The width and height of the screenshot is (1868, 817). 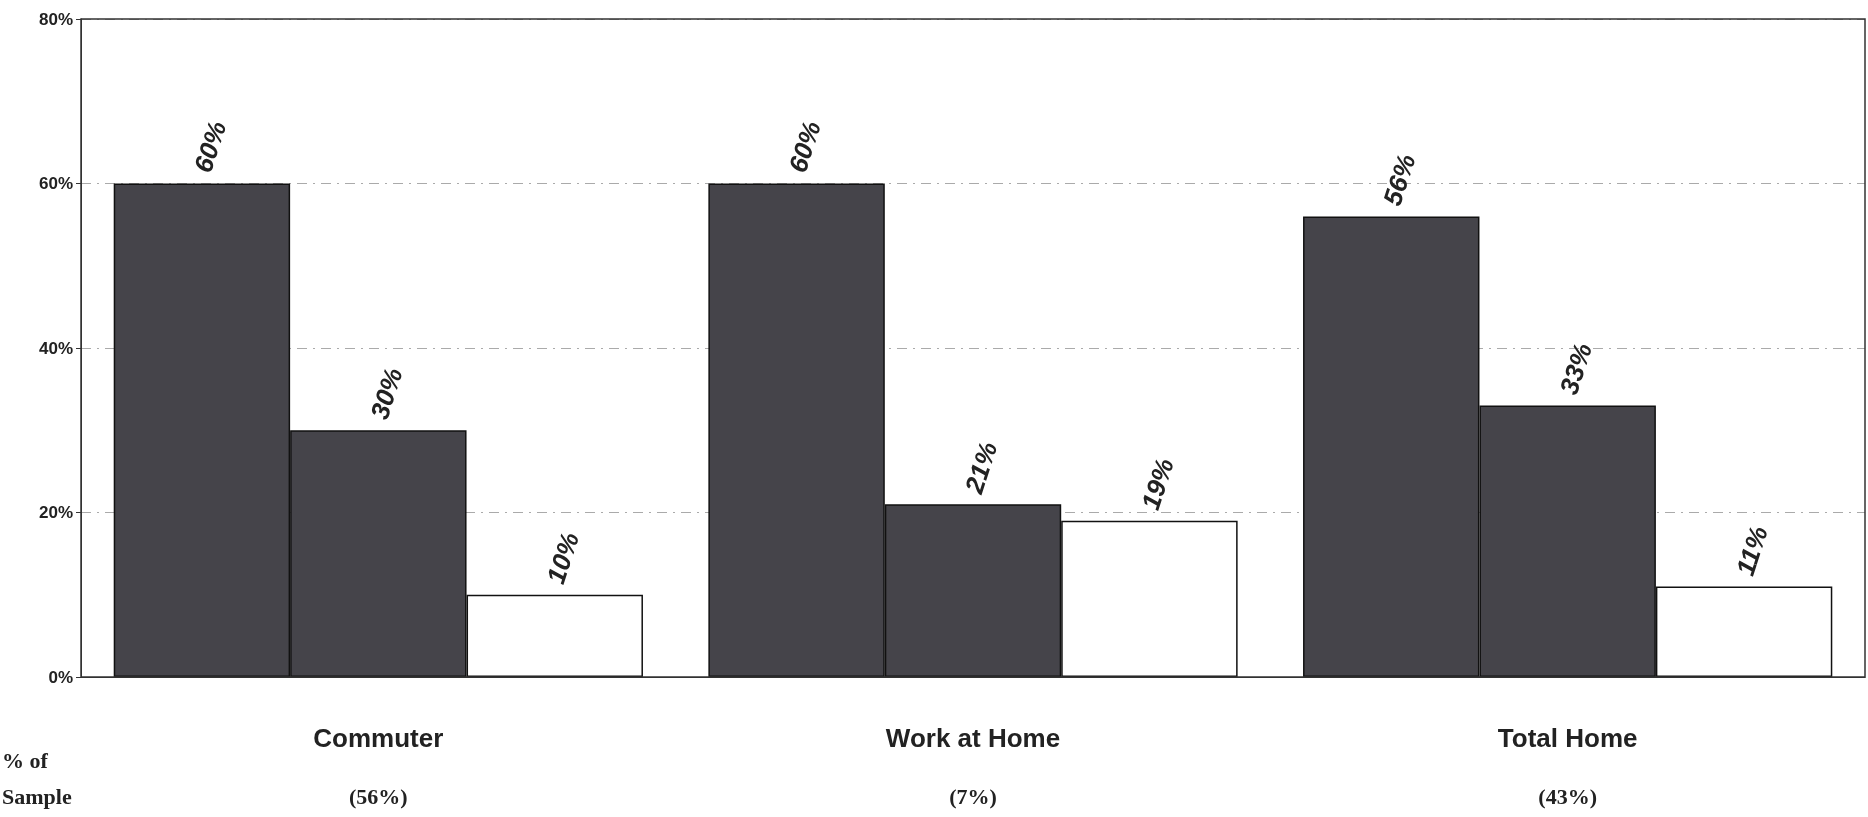 What do you see at coordinates (1399, 180) in the screenshot?
I see `data-label: 56%` at bounding box center [1399, 180].